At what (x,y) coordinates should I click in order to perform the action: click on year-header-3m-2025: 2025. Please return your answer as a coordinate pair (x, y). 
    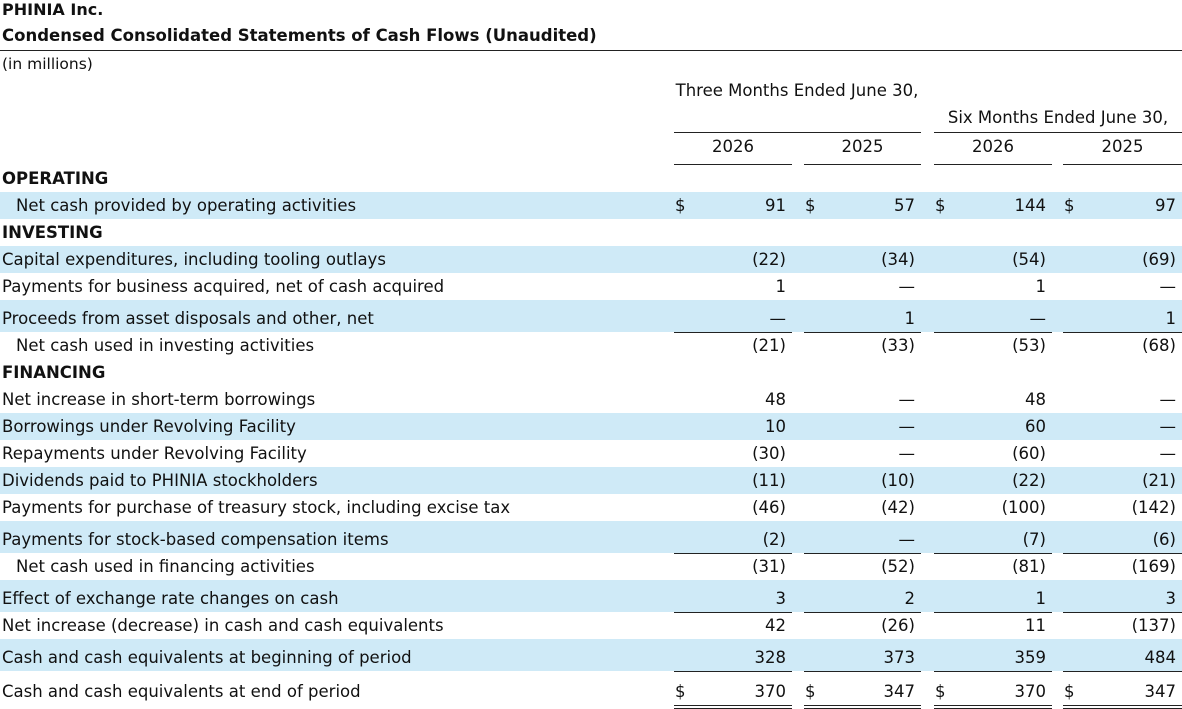
    Looking at the image, I should click on (862, 146).